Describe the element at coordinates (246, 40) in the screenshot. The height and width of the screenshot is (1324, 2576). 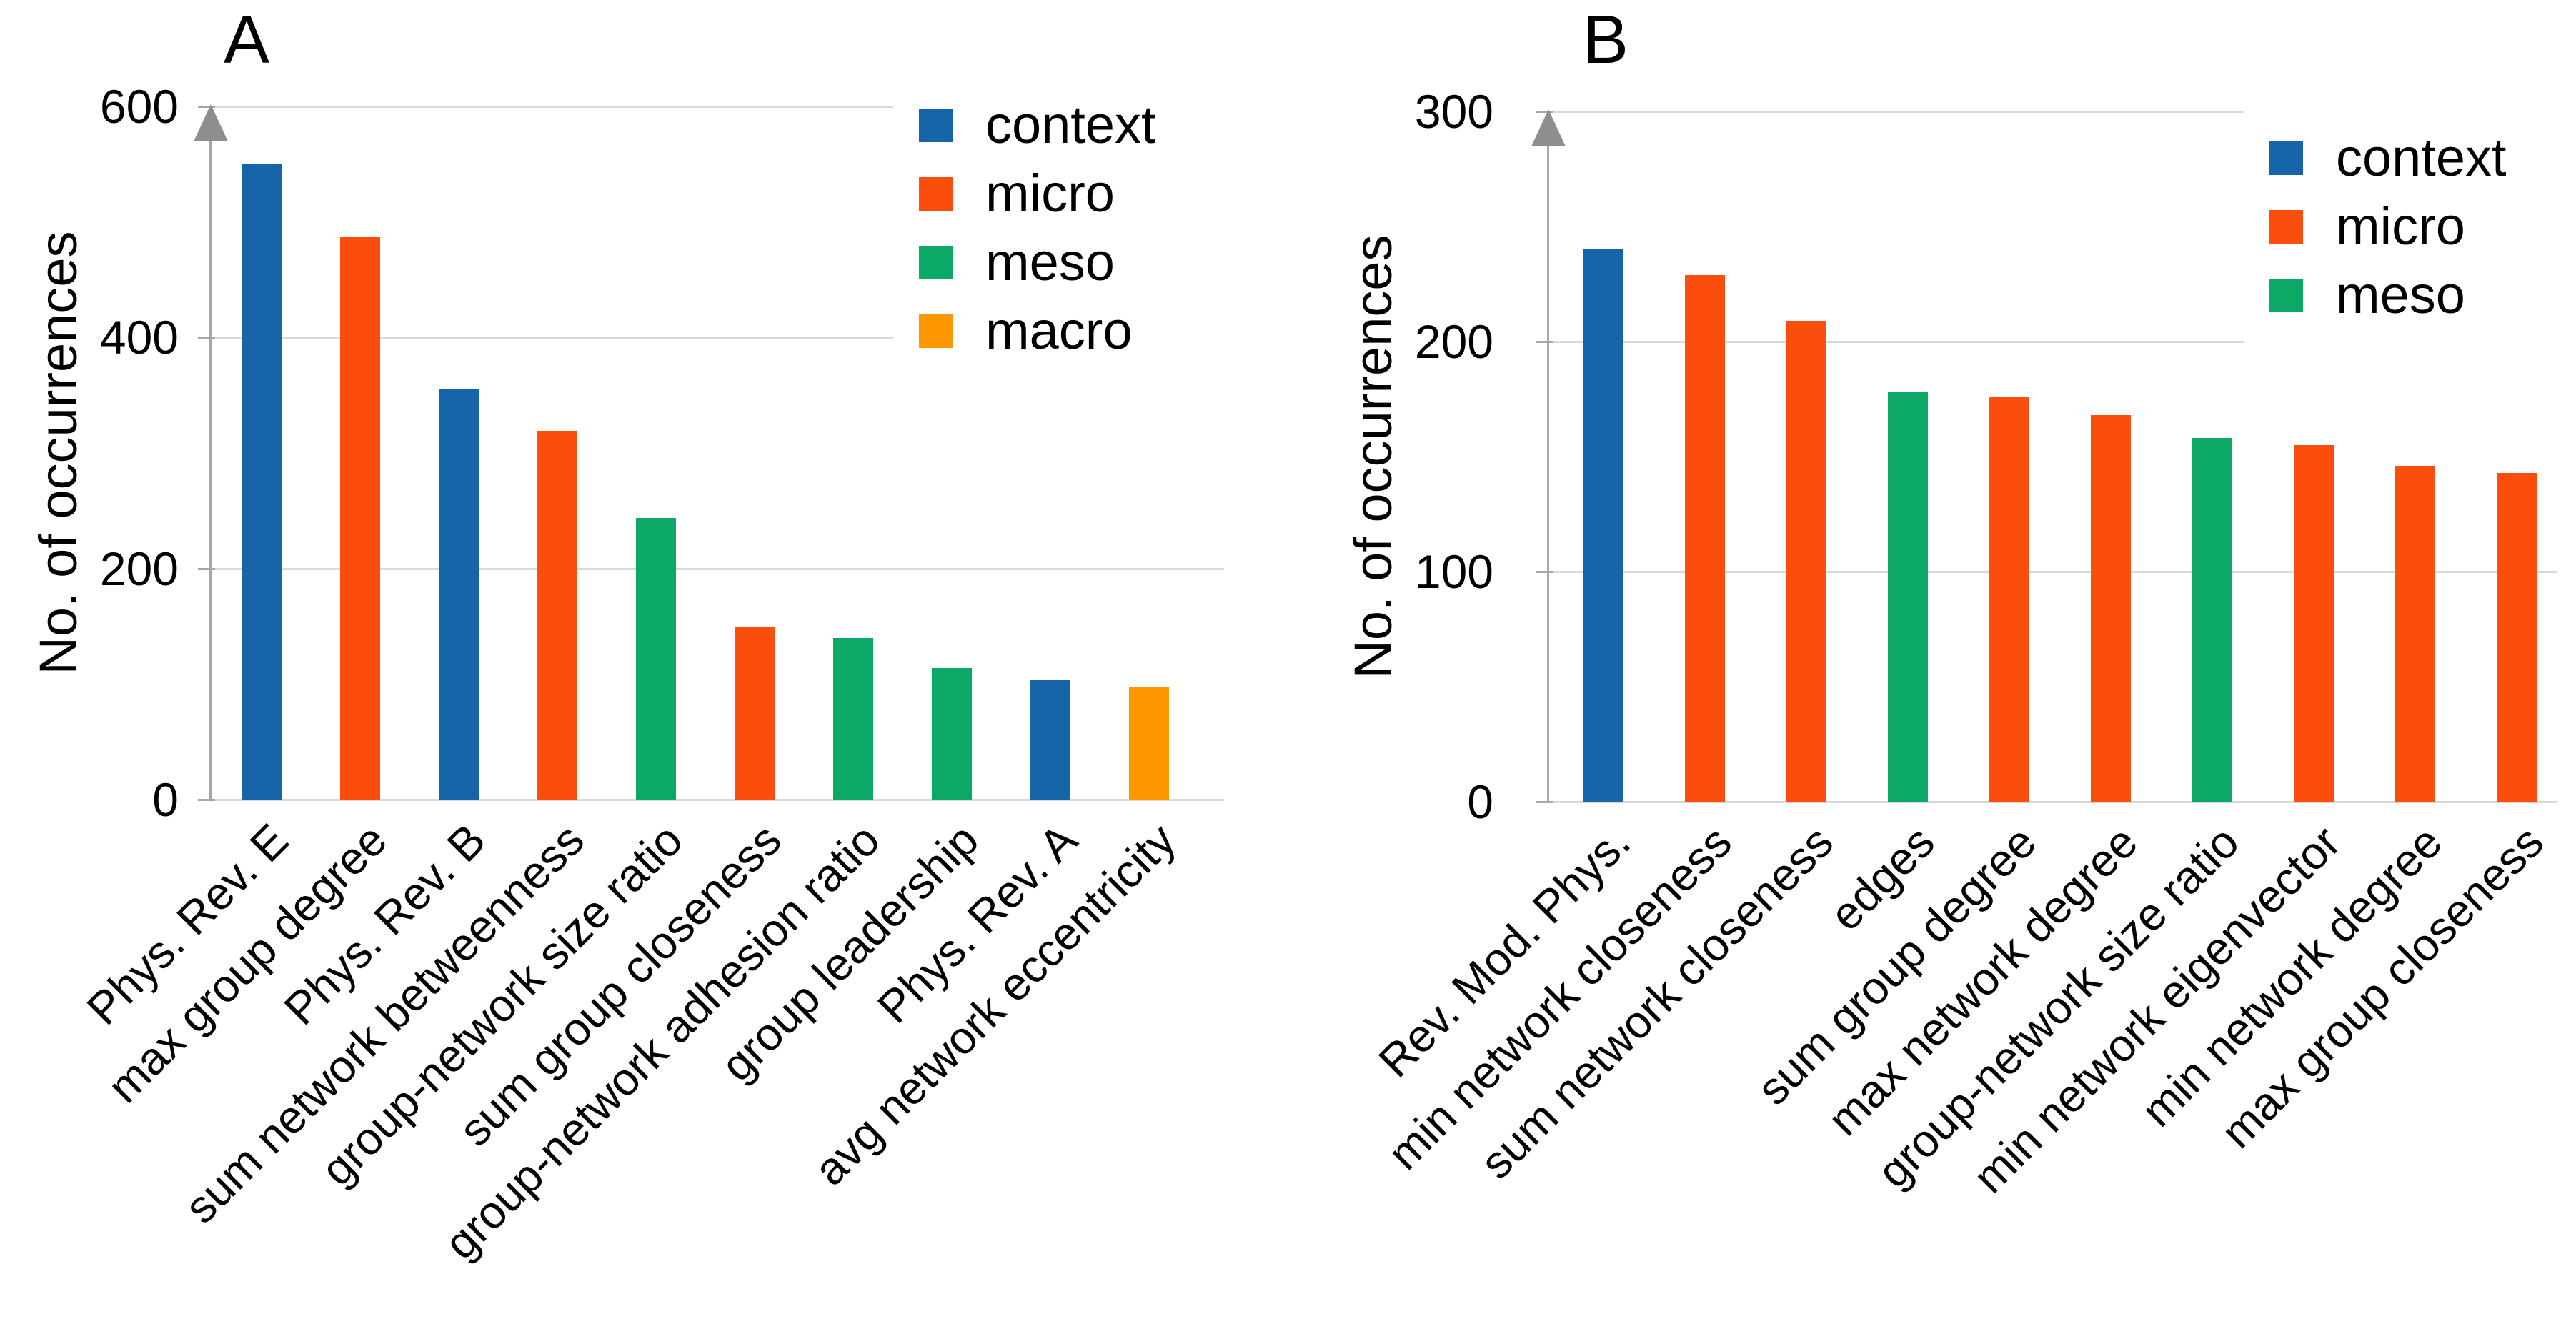
I see `panel-a-title: A` at that location.